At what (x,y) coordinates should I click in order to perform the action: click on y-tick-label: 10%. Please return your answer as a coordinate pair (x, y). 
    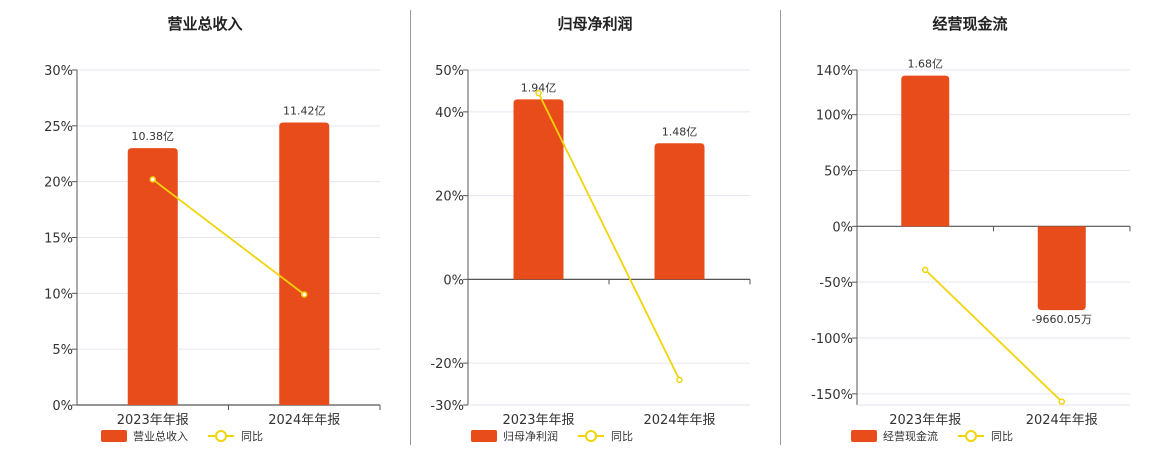
    Looking at the image, I should click on (58, 294).